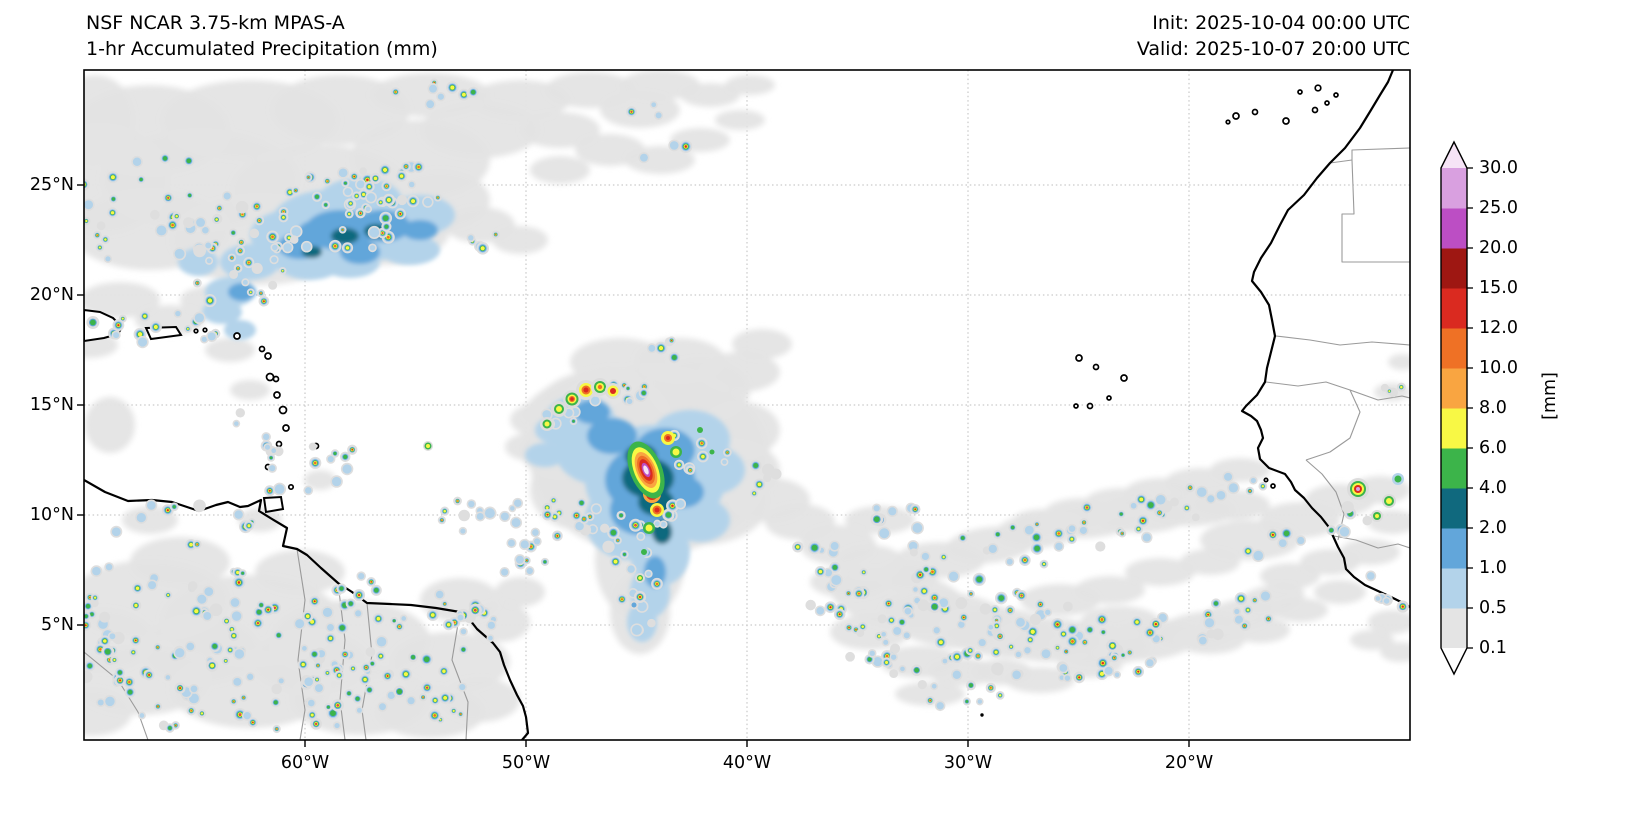 This screenshot has width=1641, height=825. What do you see at coordinates (1493, 528) in the screenshot?
I see `colorbar-tick-label: 2.0` at bounding box center [1493, 528].